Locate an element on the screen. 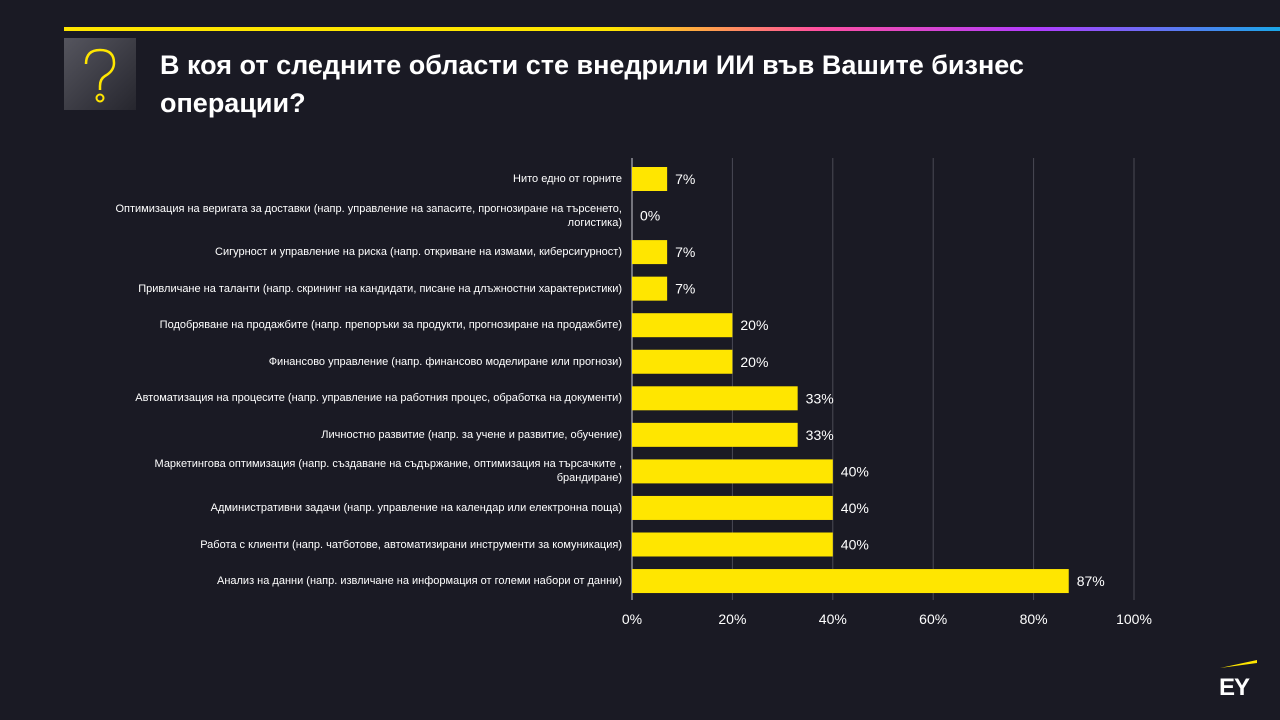  x-tick-label: 100% is located at coordinates (1134, 619).